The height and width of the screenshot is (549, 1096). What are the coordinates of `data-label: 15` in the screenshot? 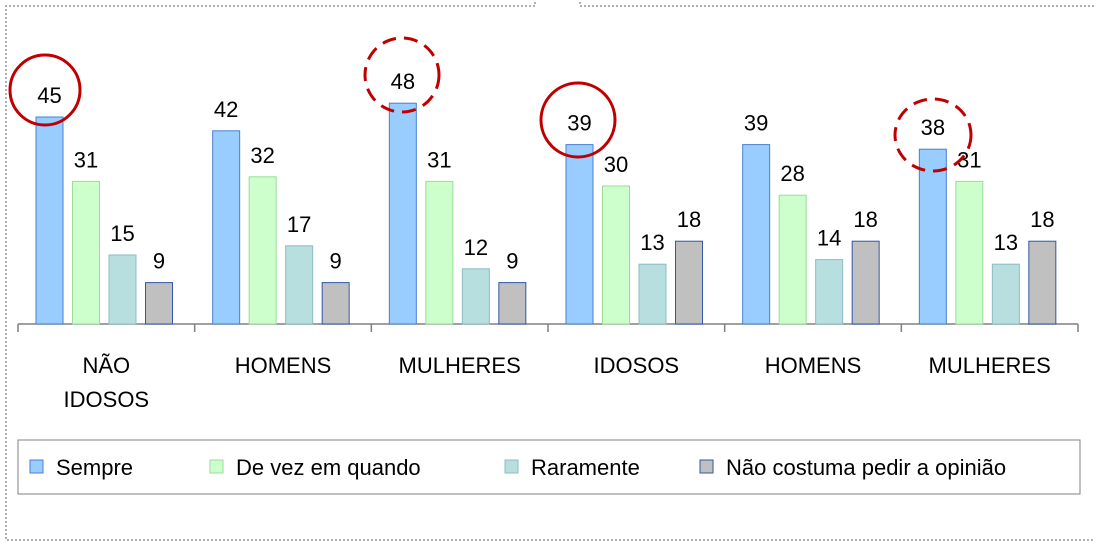 It's located at (122, 233).